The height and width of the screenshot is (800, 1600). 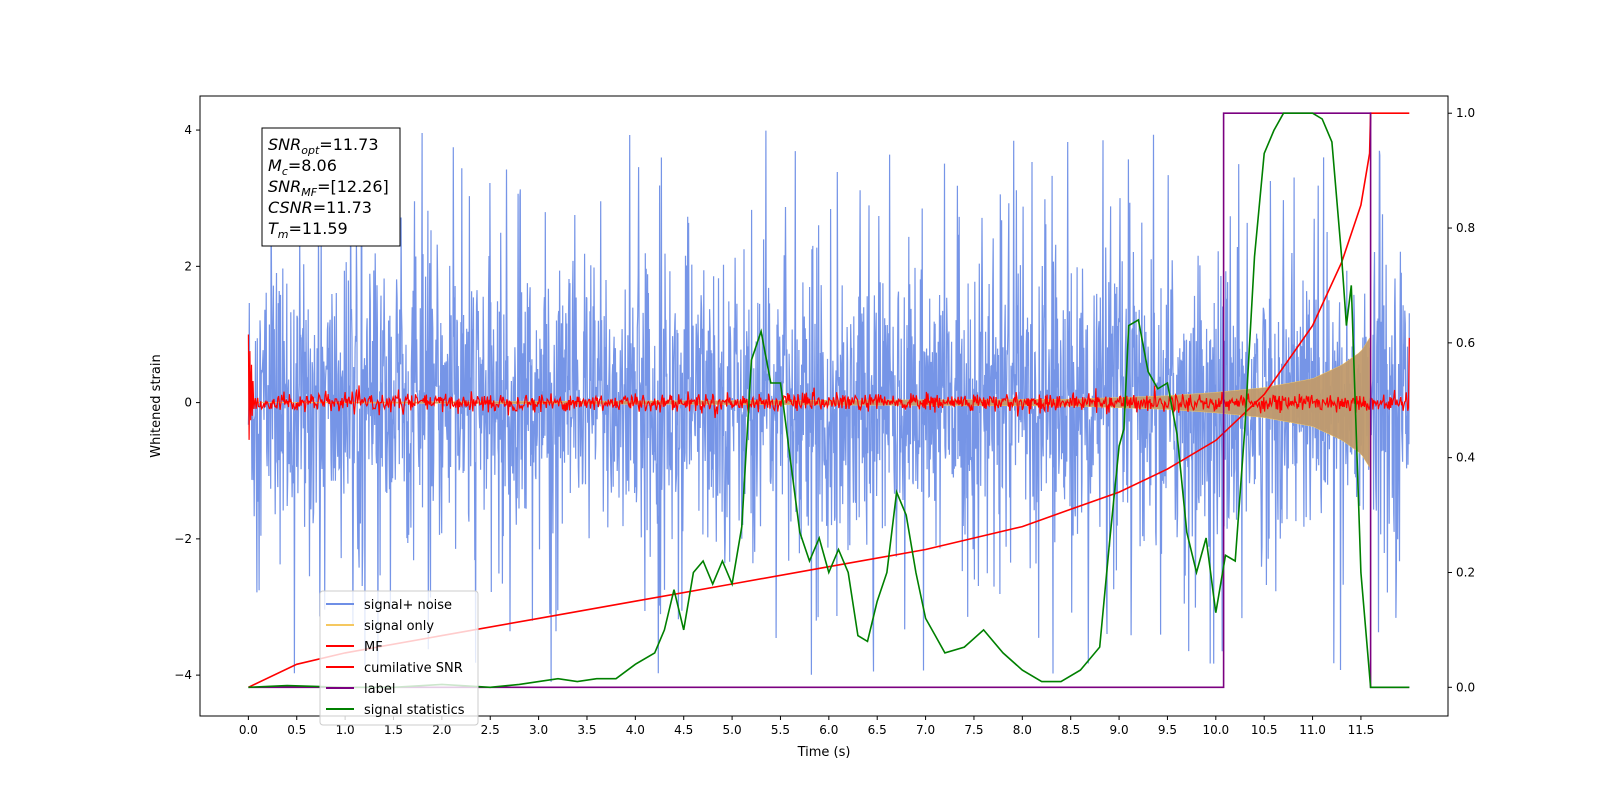 What do you see at coordinates (1465, 113) in the screenshot?
I see `right-y-tick-label: 1.0` at bounding box center [1465, 113].